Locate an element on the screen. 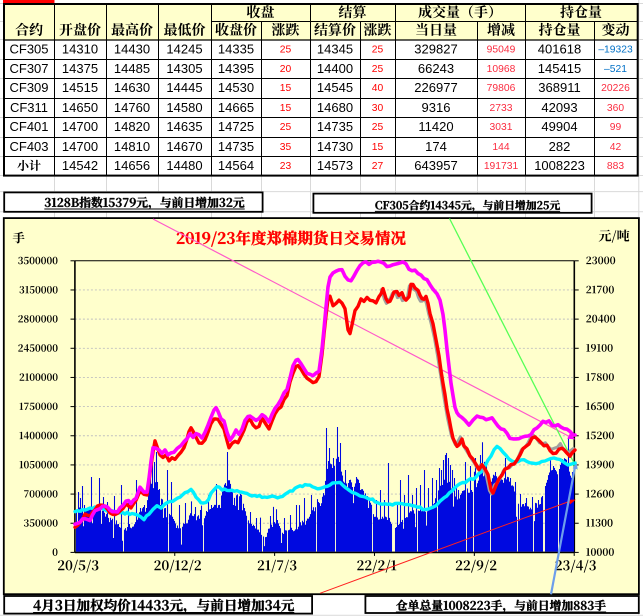  svg-text: 14650 is located at coordinates (80, 107).